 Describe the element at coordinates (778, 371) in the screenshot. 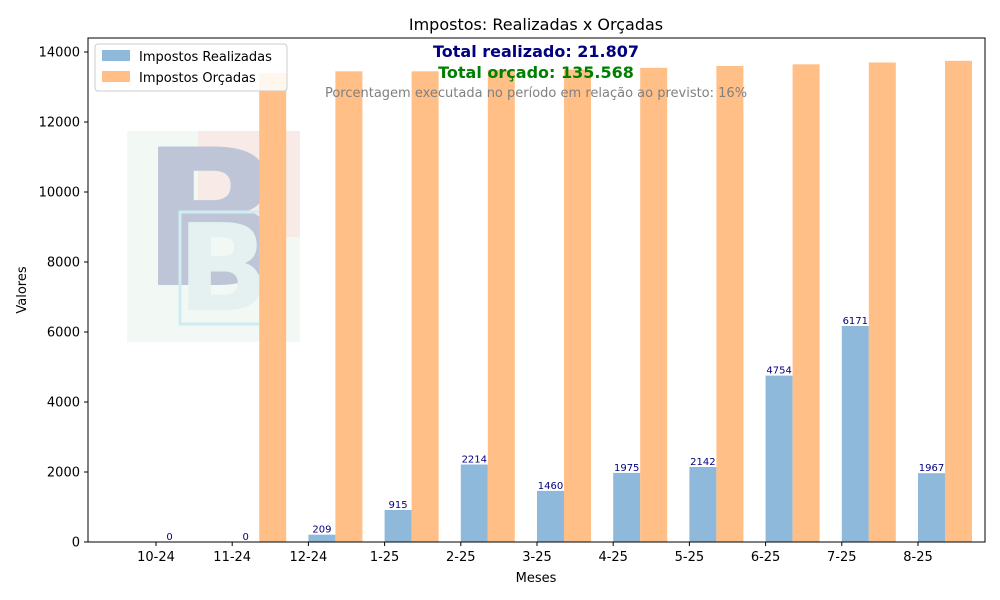

I see `data-label-6-25: 4754` at that location.